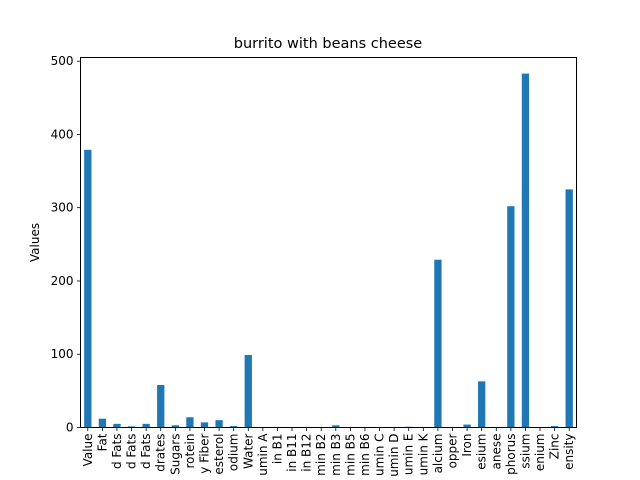  What do you see at coordinates (62, 208) in the screenshot?
I see `y-tick-label: 300` at bounding box center [62, 208].